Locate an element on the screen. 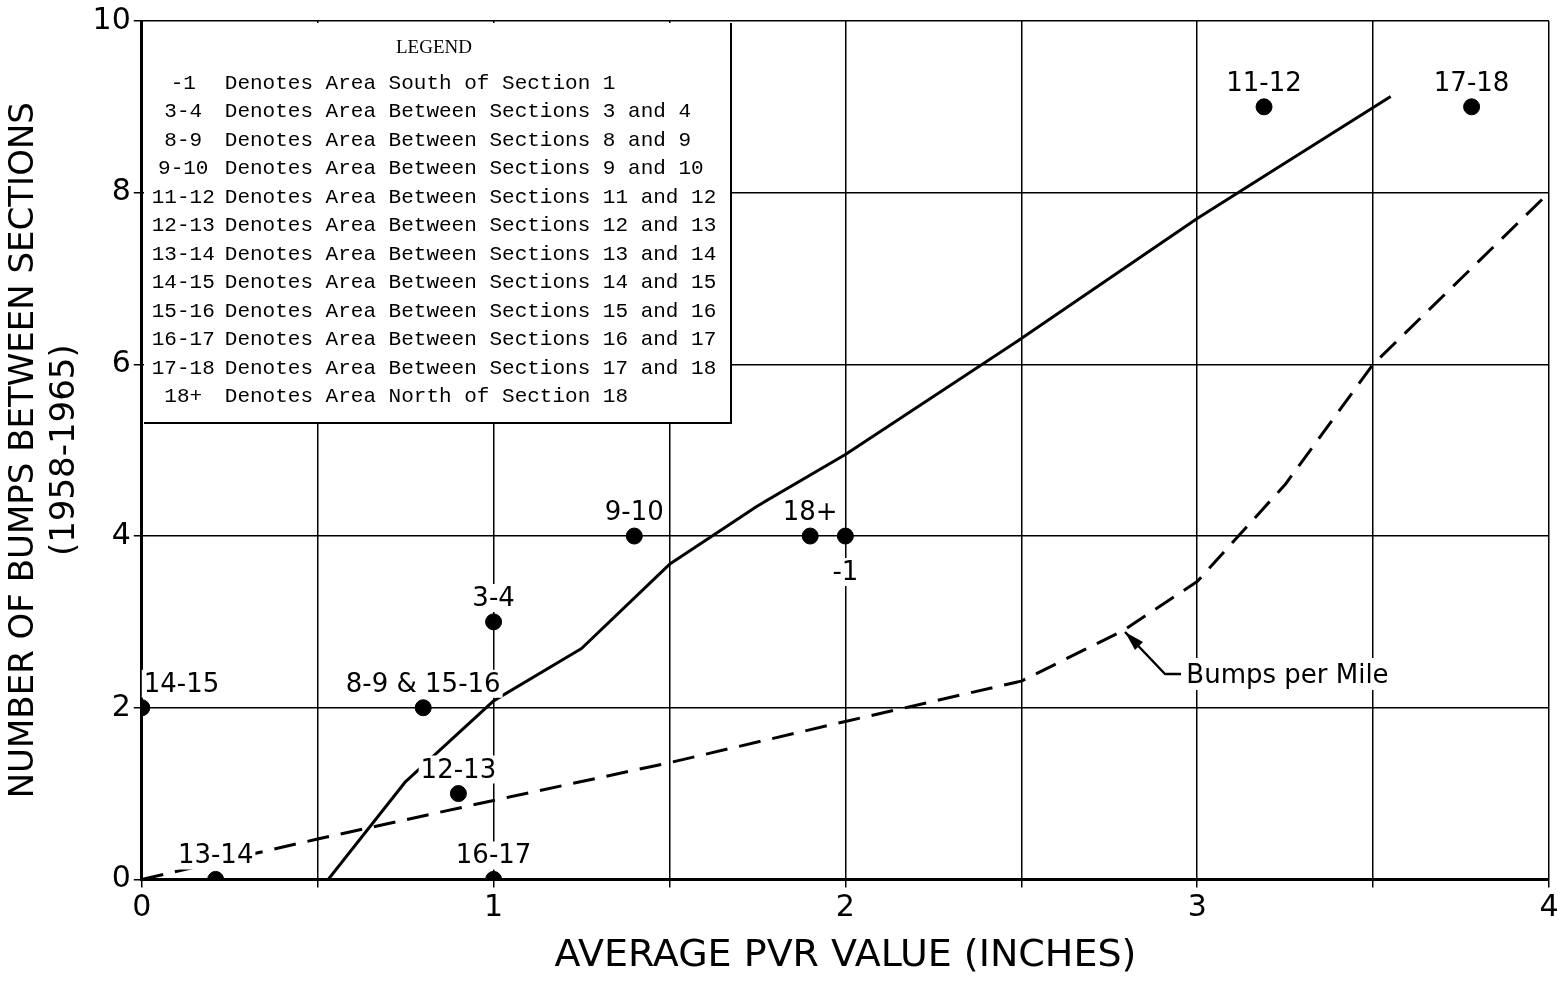  annotation: -1 is located at coordinates (845, 571).